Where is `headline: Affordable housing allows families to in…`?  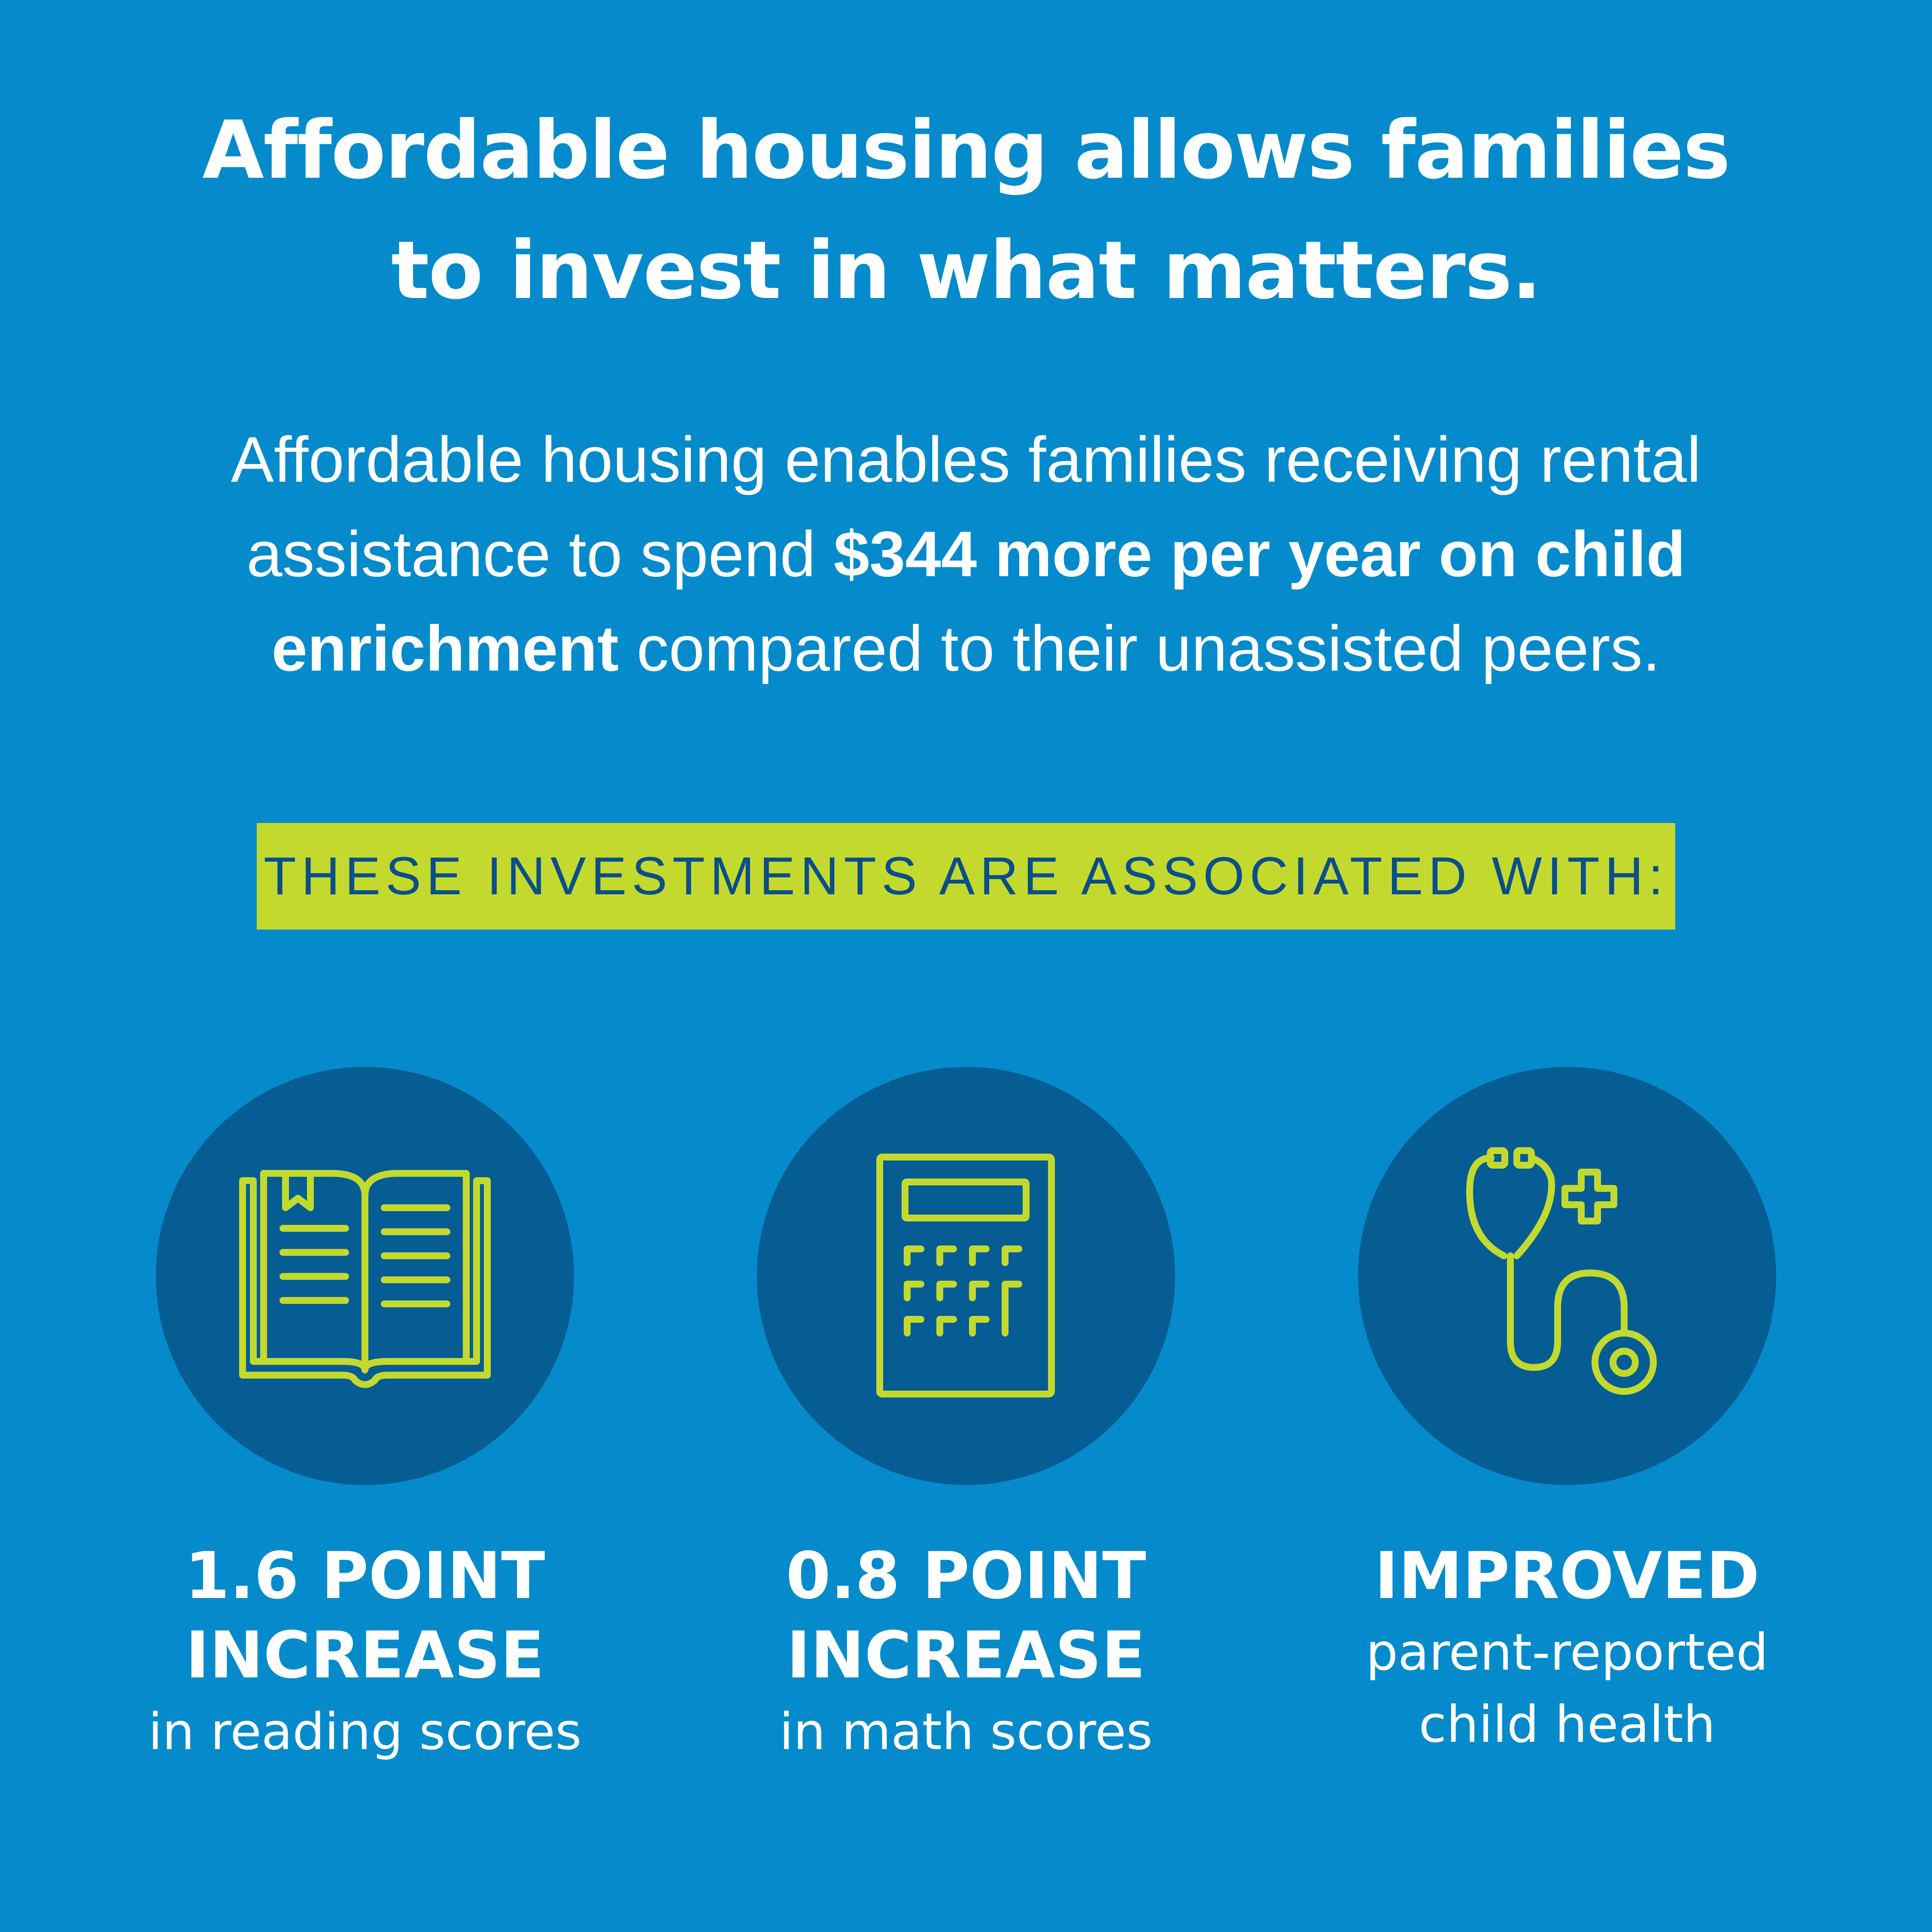 headline: Affordable housing allows families to in… is located at coordinates (966, 210).